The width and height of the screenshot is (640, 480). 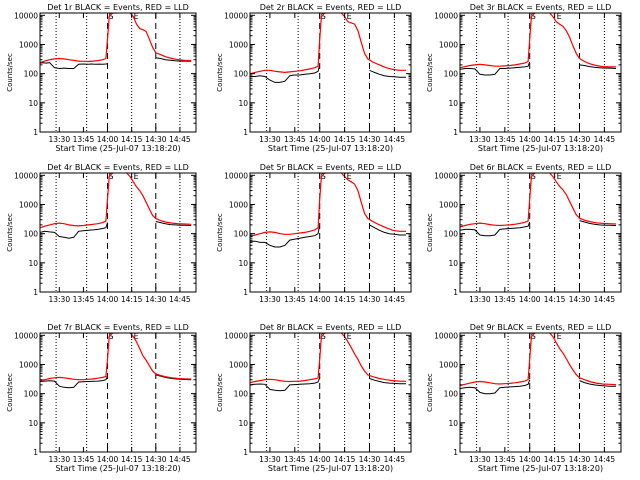 What do you see at coordinates (331, 327) in the screenshot?
I see `panel-title: Det 8r BLACK = Events, RED = LLD` at bounding box center [331, 327].